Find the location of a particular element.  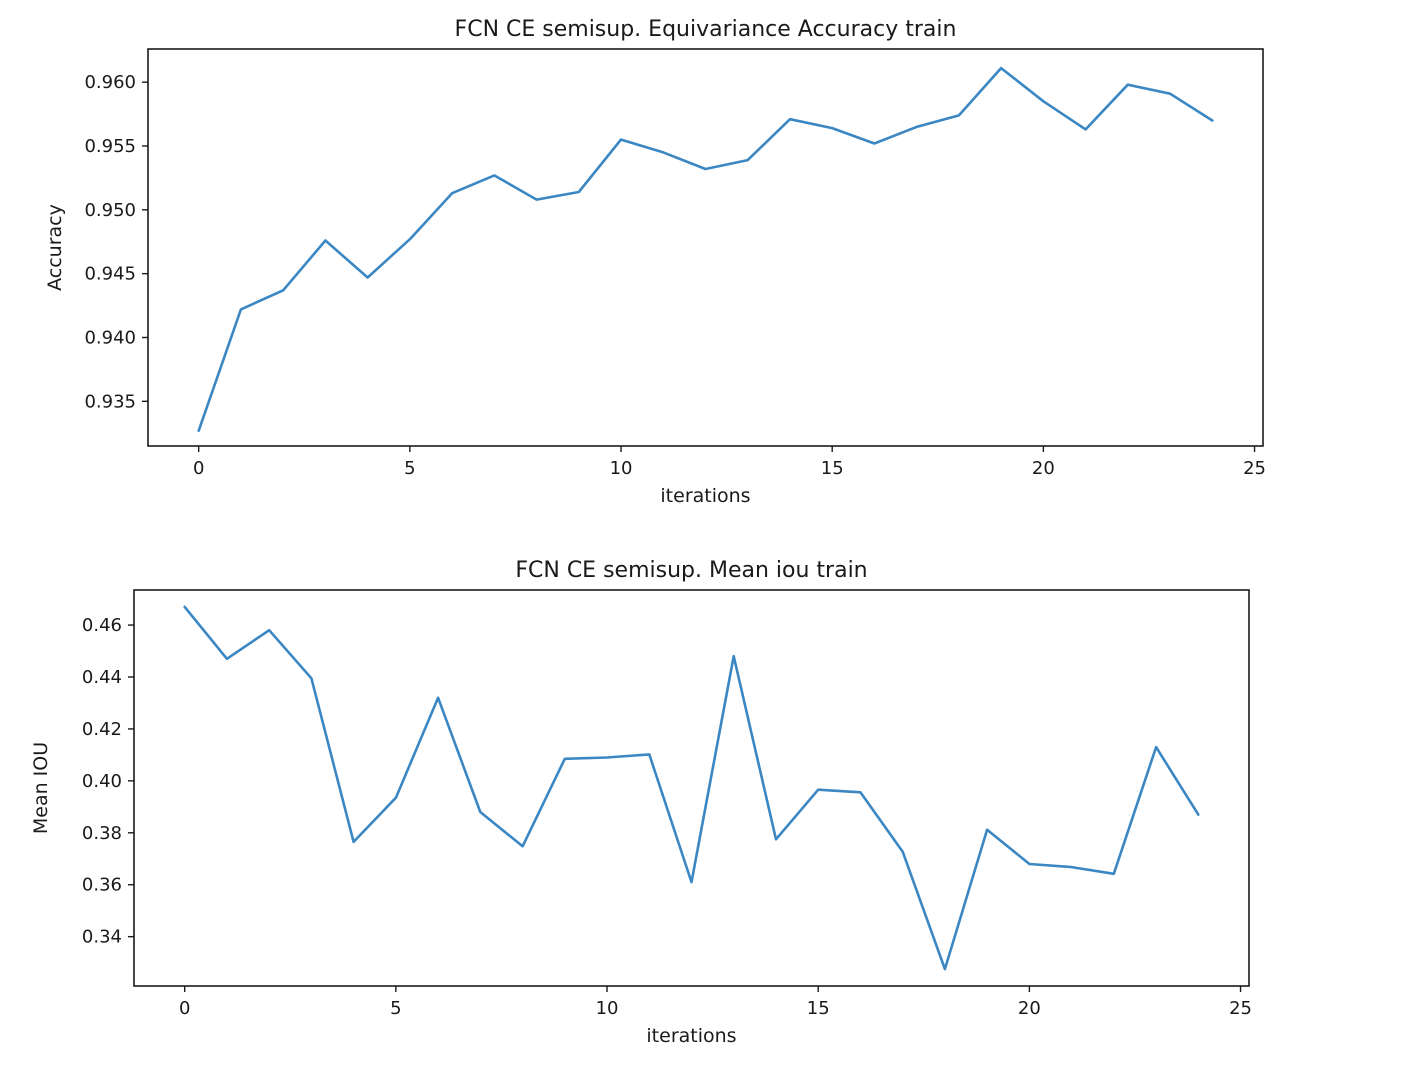

chart-title: FCN CE semisup. Mean iou train is located at coordinates (691, 570).